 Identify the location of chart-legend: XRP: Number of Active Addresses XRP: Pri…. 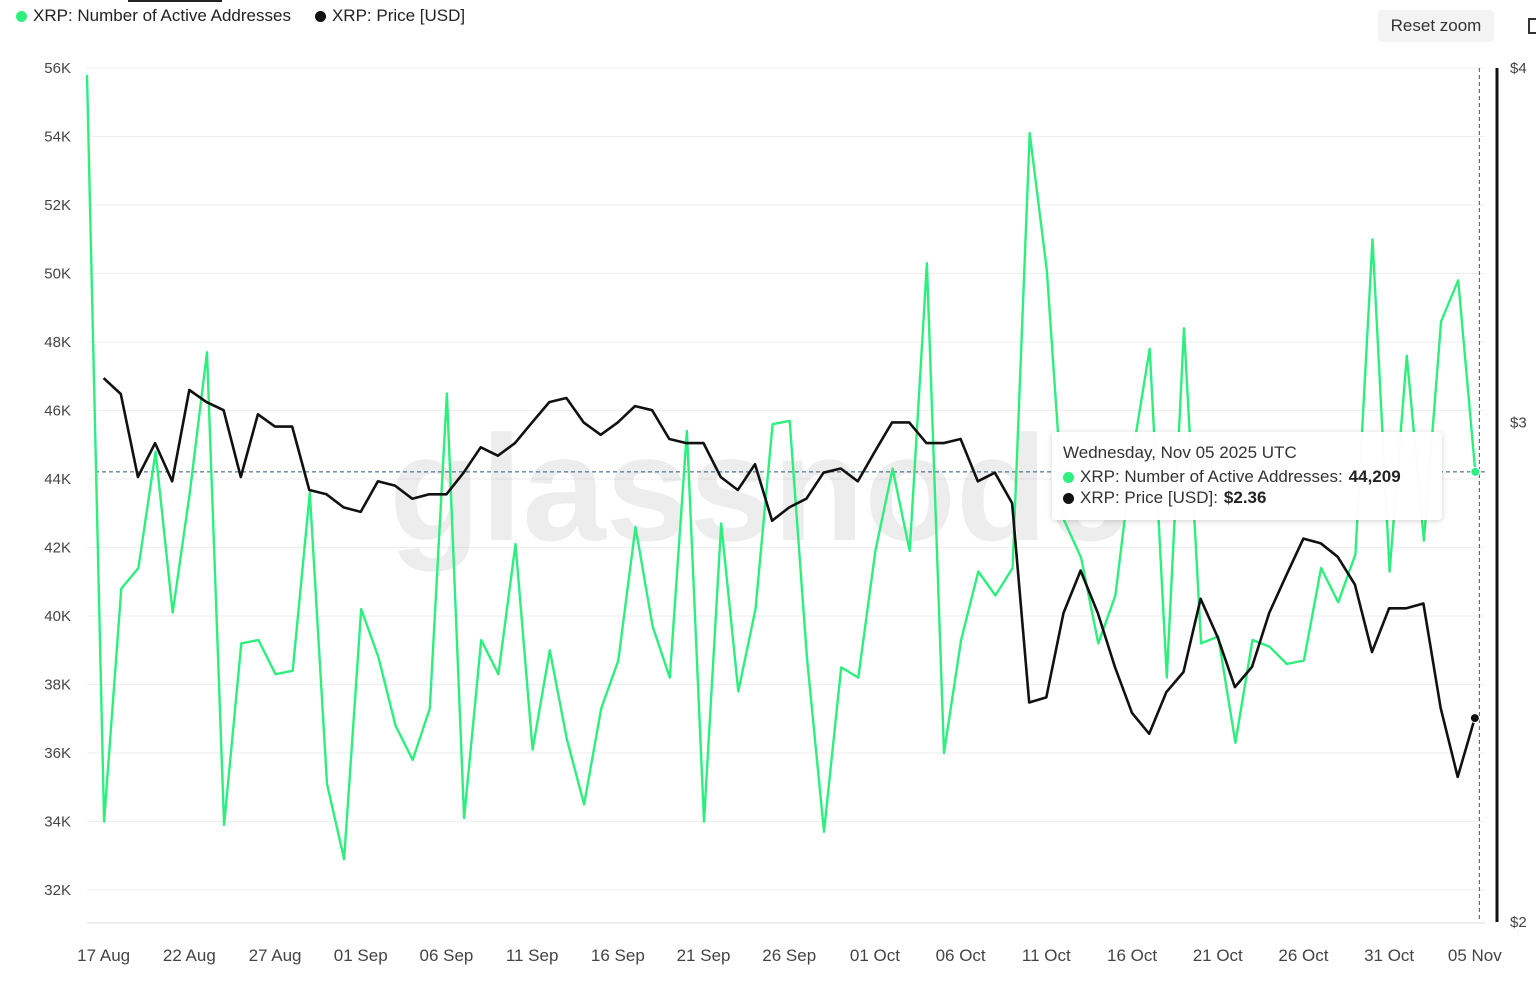
(240, 16).